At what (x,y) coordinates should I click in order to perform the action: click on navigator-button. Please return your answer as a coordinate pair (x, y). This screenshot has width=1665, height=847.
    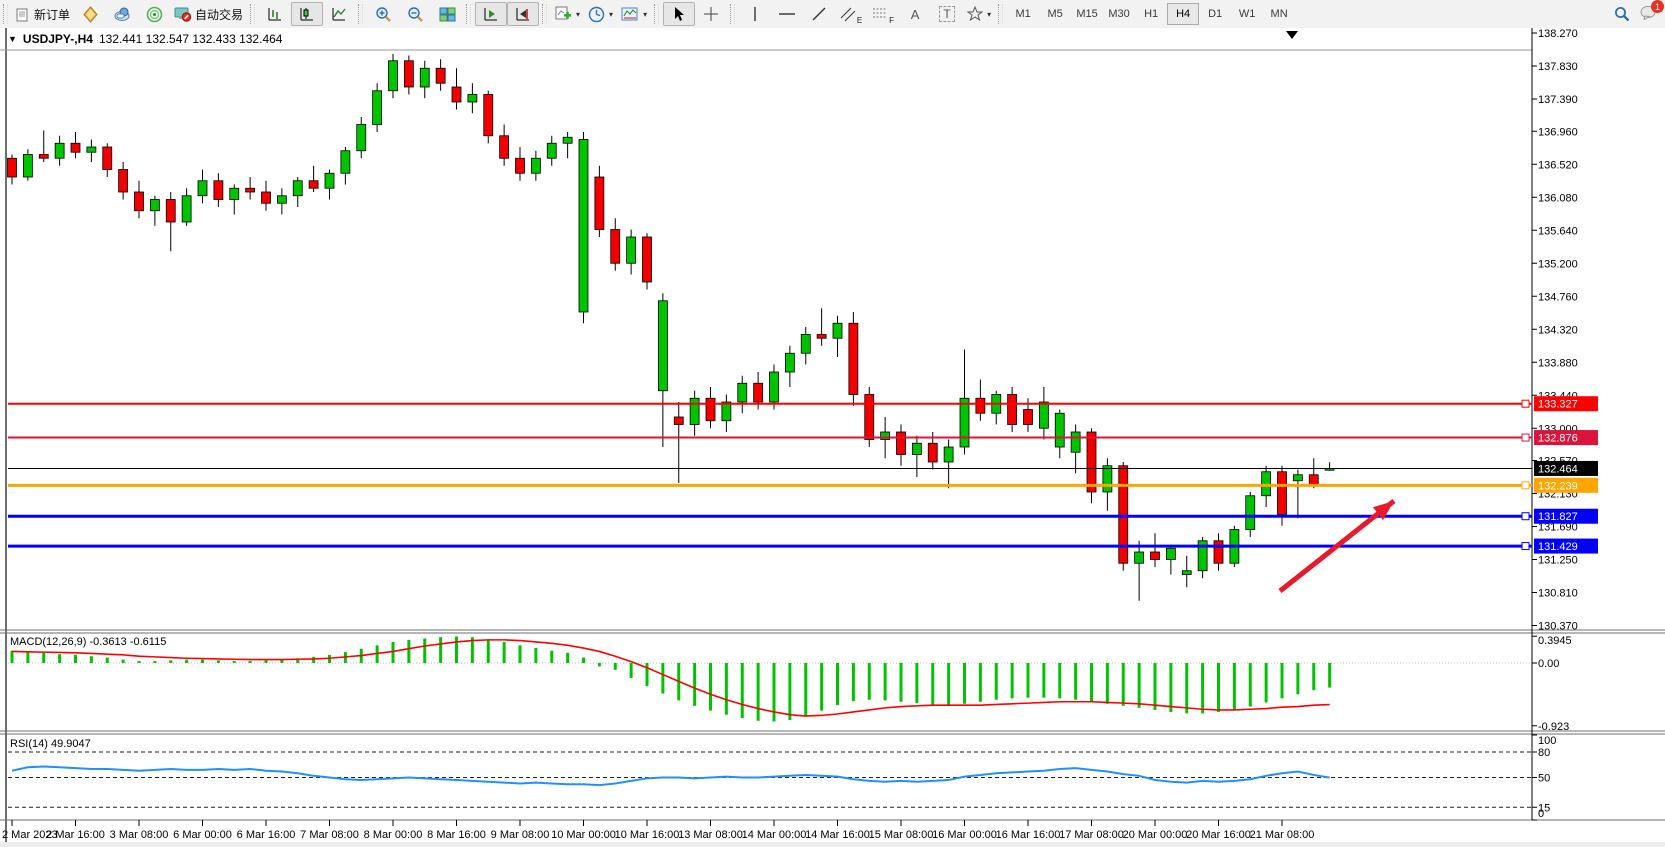
    Looking at the image, I should click on (154, 14).